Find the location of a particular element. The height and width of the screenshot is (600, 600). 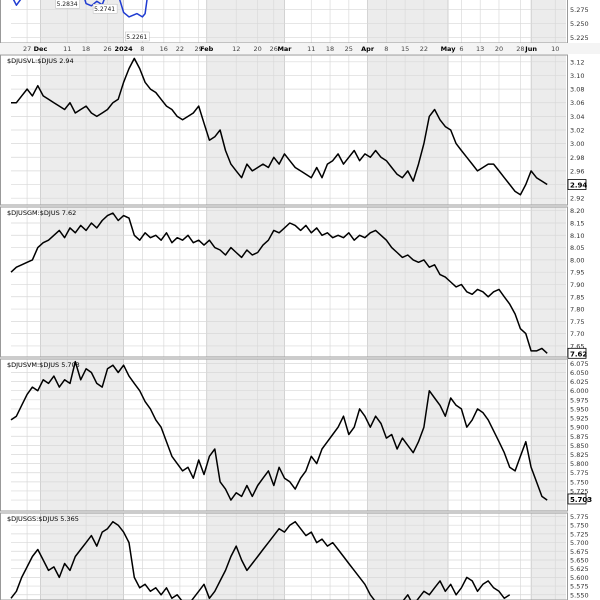

y-tick-label-10: 2.92 is located at coordinates (577, 199).